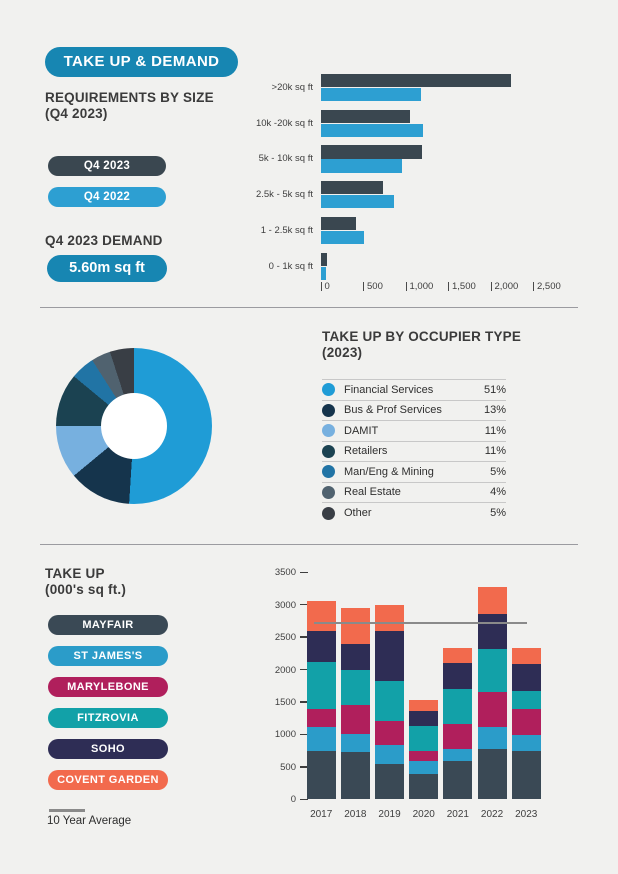  Describe the element at coordinates (526, 775) in the screenshot. I see `bar-segment-mayfair-2023` at that location.